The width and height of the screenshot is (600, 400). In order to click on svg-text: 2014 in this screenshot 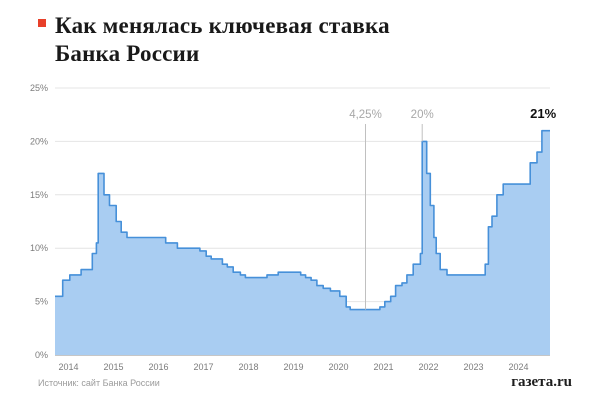, I will do `click(68, 367)`.